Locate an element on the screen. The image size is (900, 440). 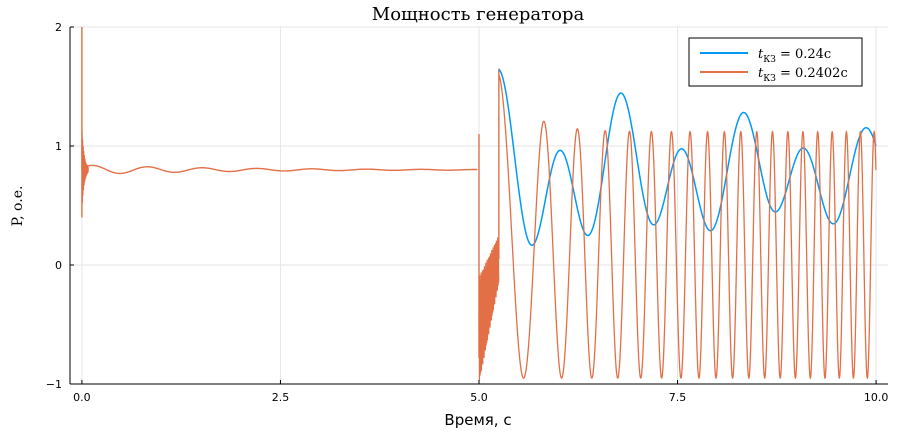
y-tick-label: −1 is located at coordinates (54, 384).